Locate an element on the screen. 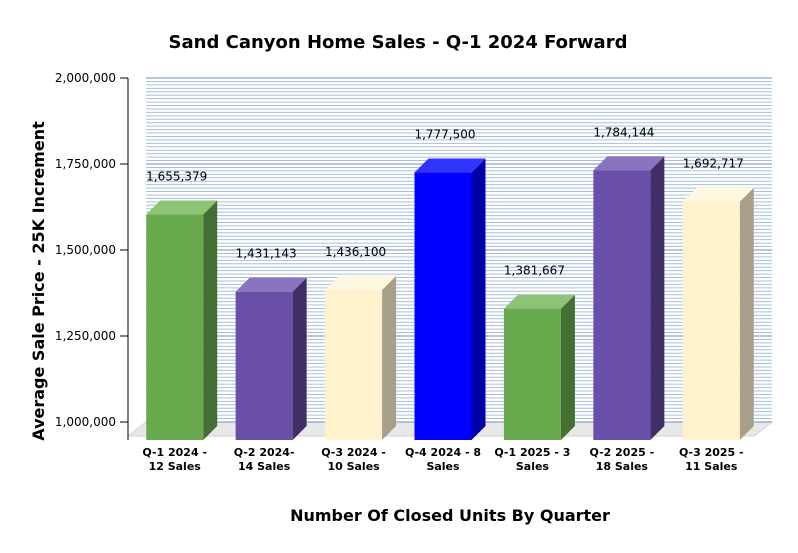 Image resolution: width=798 pixels, height=553 pixels. x-tick-label: Q-1 2024 - is located at coordinates (174, 452).